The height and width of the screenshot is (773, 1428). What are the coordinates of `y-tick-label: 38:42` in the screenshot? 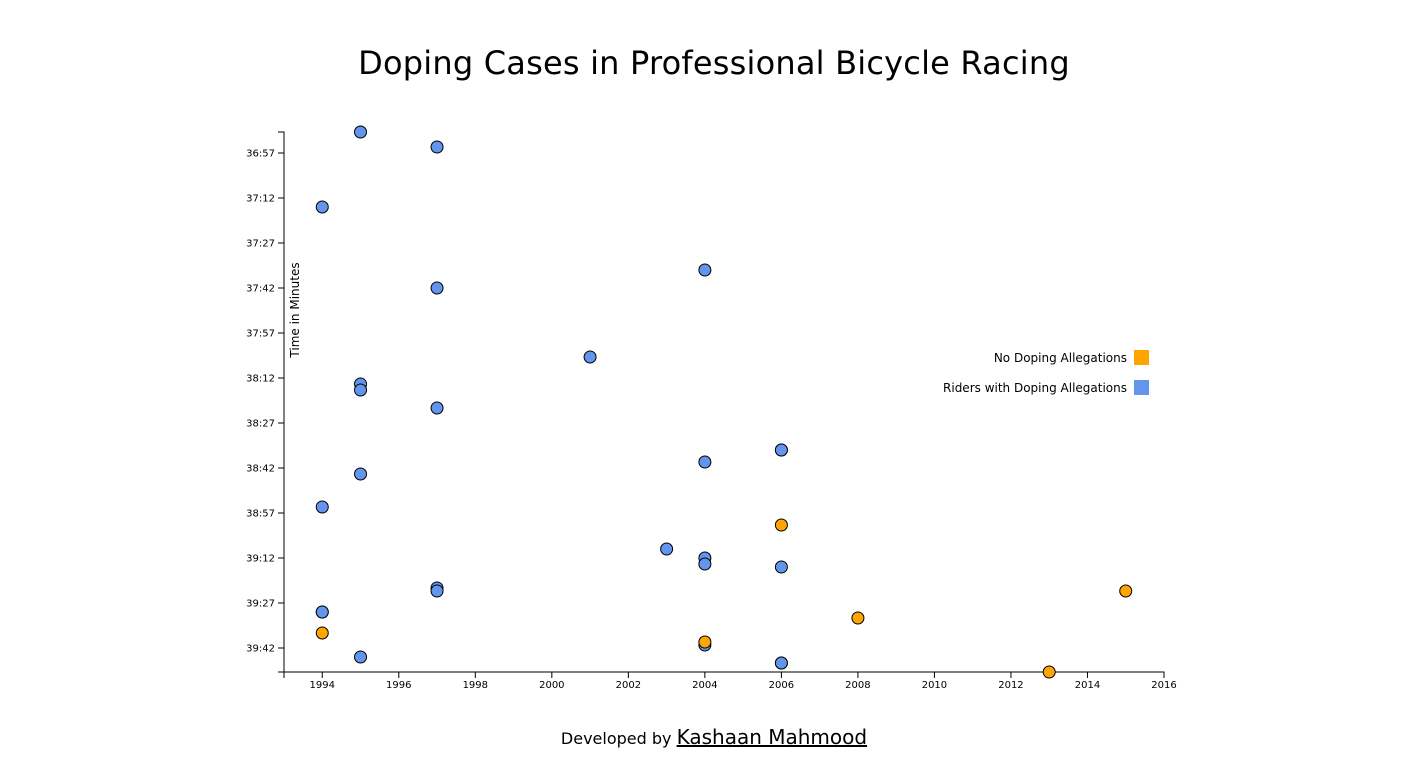 It's located at (260, 469).